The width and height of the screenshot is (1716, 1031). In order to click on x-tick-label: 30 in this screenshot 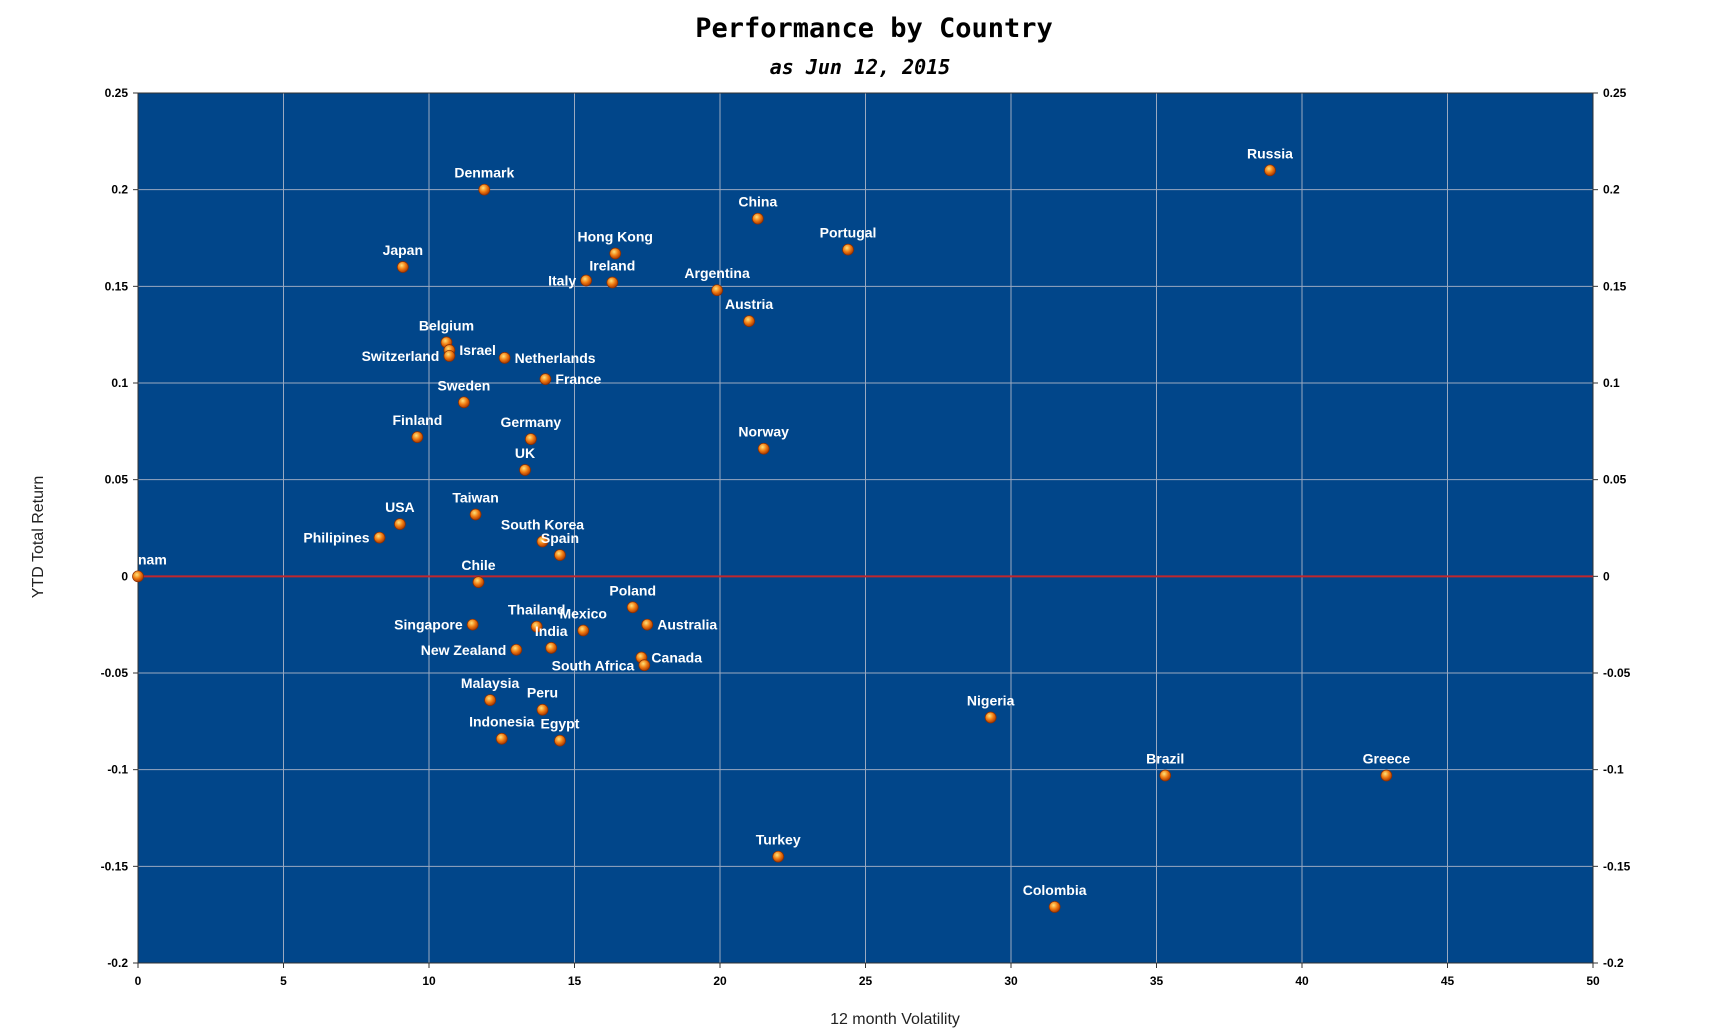, I will do `click(1011, 981)`.